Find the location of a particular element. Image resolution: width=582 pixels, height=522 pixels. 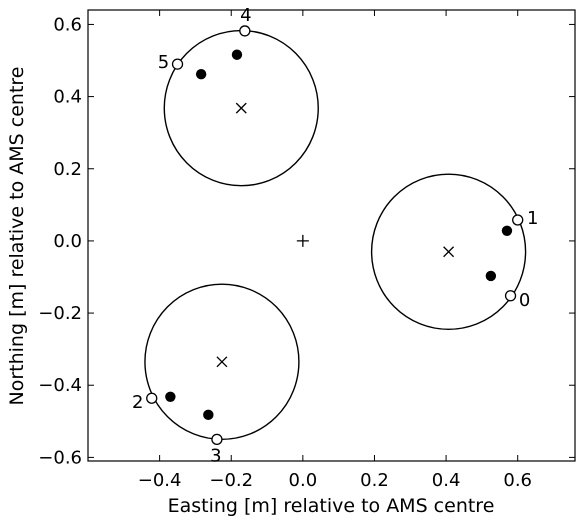

x-tick-label: 0.4 is located at coordinates (446, 480).